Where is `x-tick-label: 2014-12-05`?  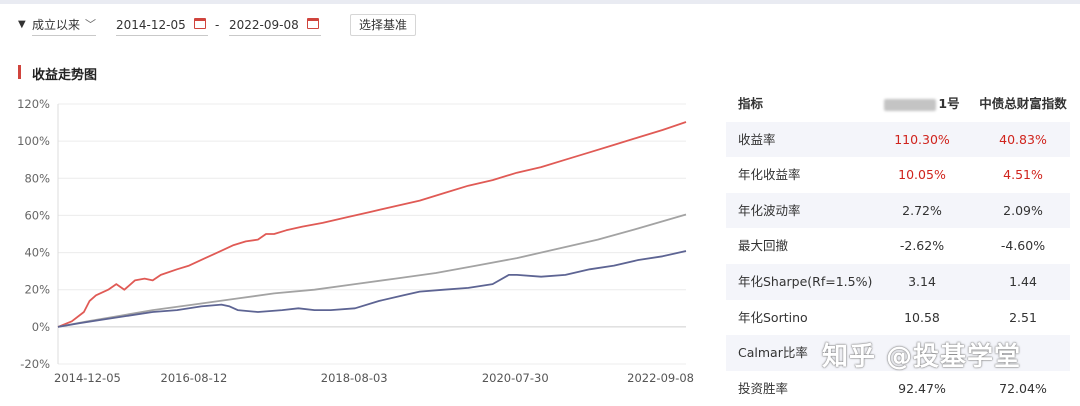 x-tick-label: 2014-12-05 is located at coordinates (87, 378).